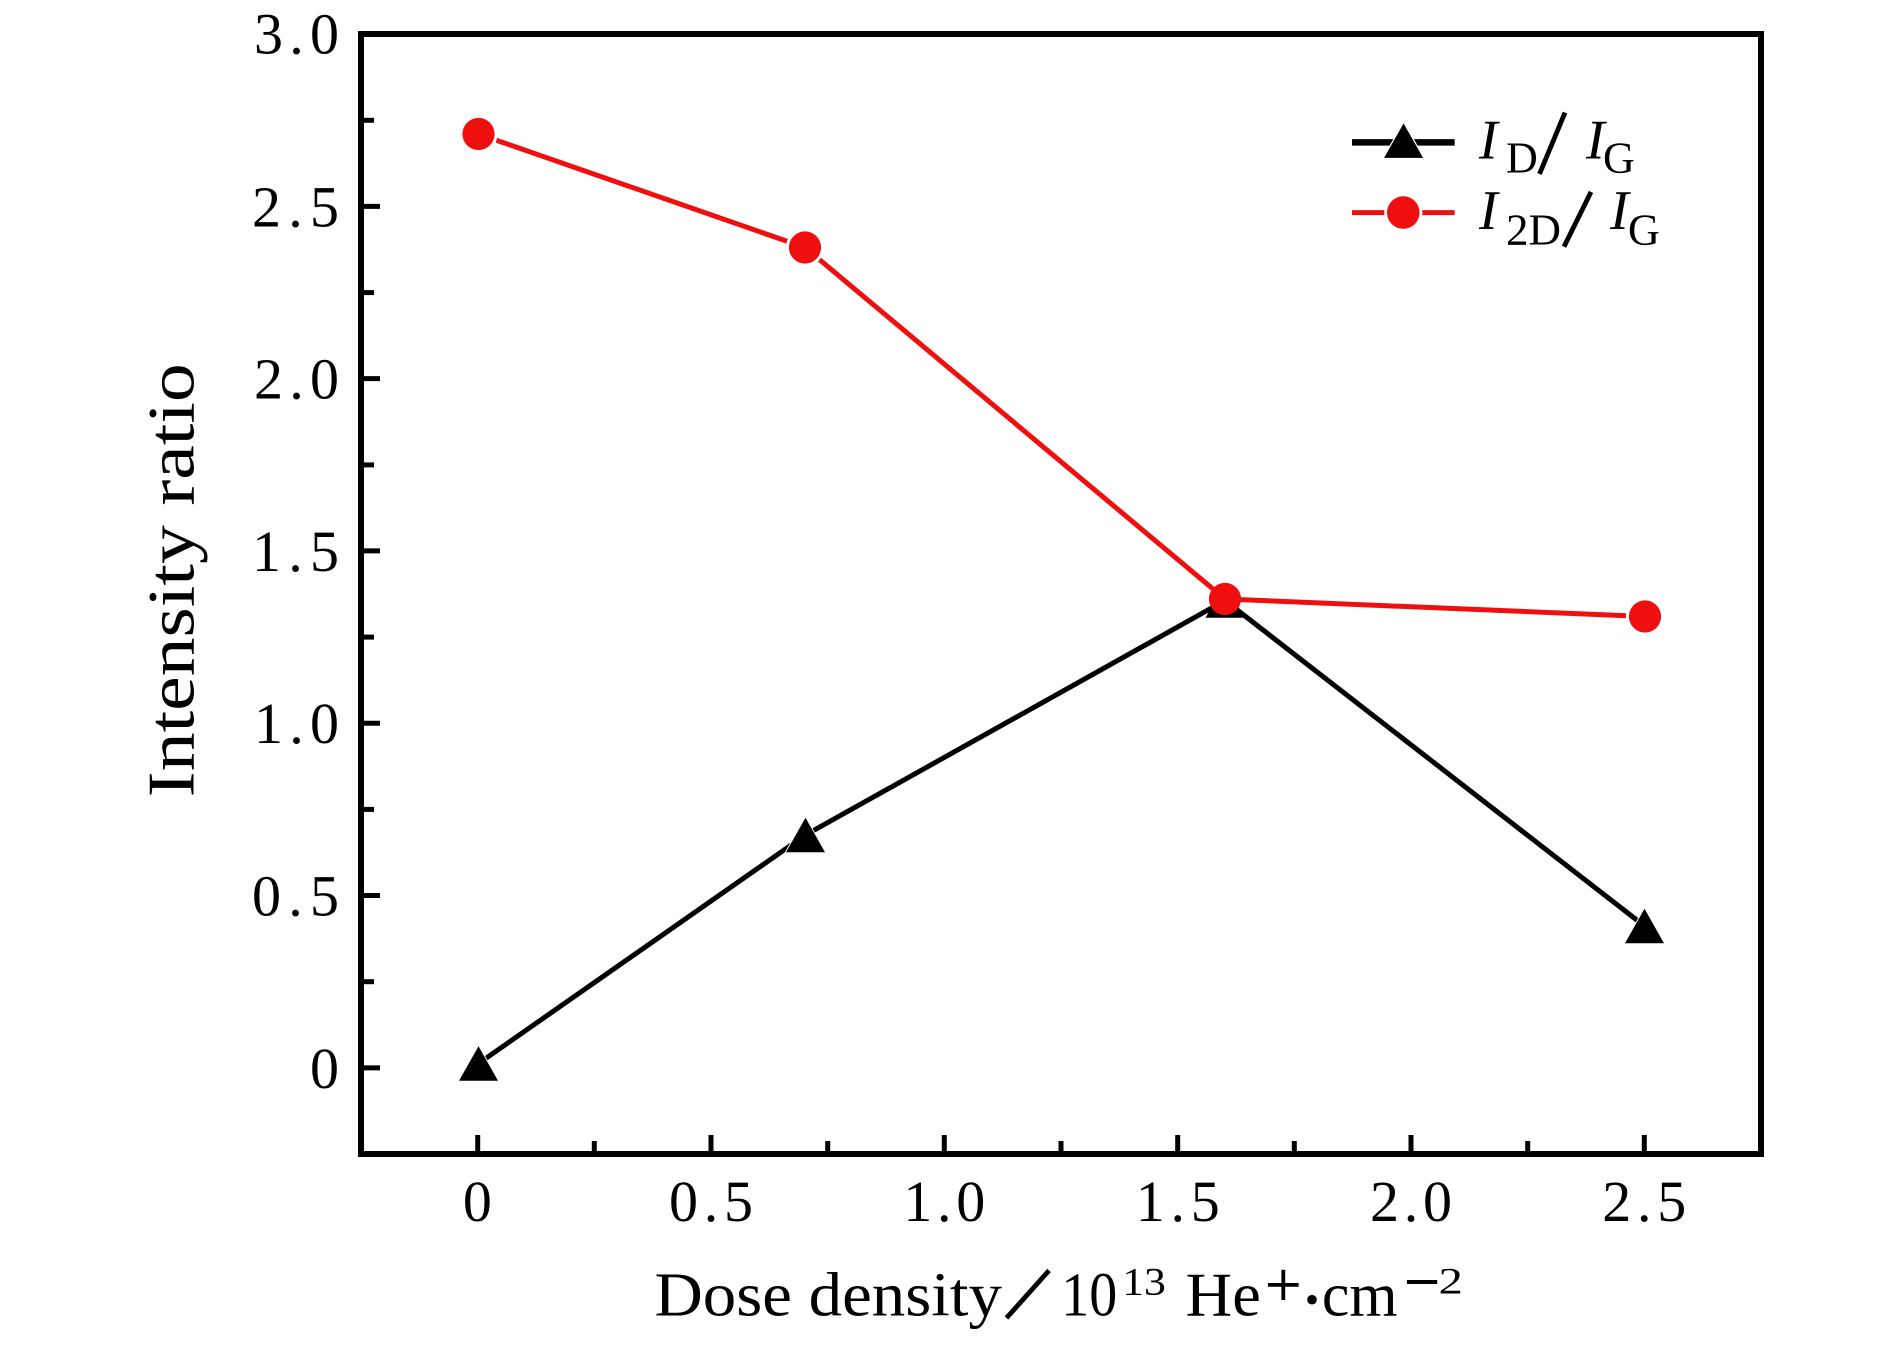 Image resolution: width=1890 pixels, height=1347 pixels. Describe the element at coordinates (1089, 1296) in the screenshot. I see `svg-text: 10` at that location.